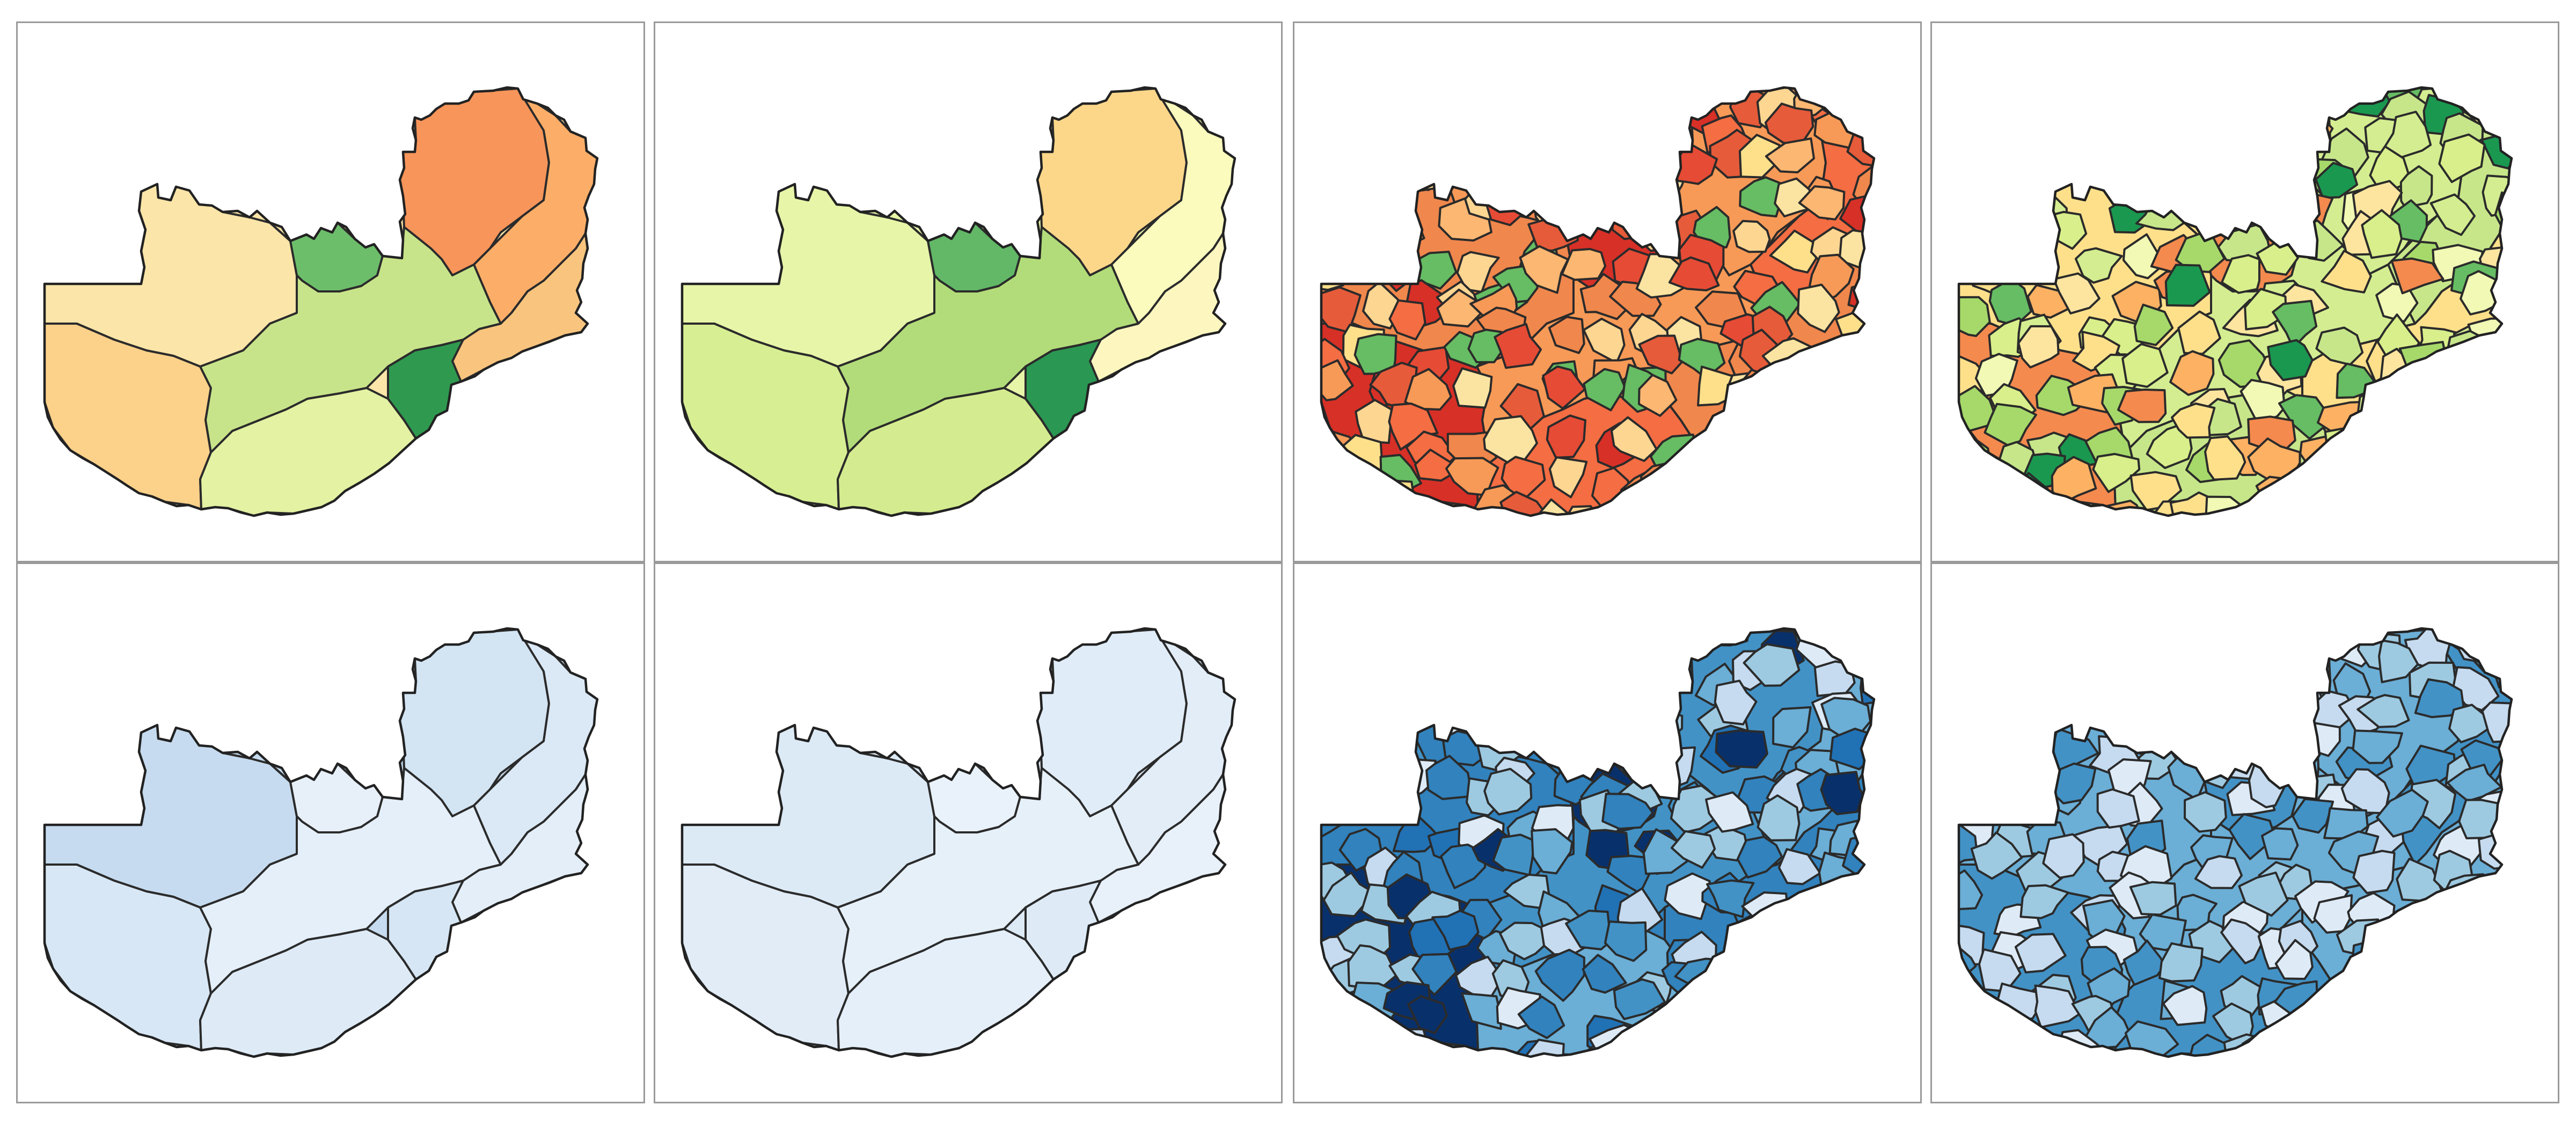  Describe the element at coordinates (968, 832) in the screenshot. I see `map-panel-row2-col2` at that location.